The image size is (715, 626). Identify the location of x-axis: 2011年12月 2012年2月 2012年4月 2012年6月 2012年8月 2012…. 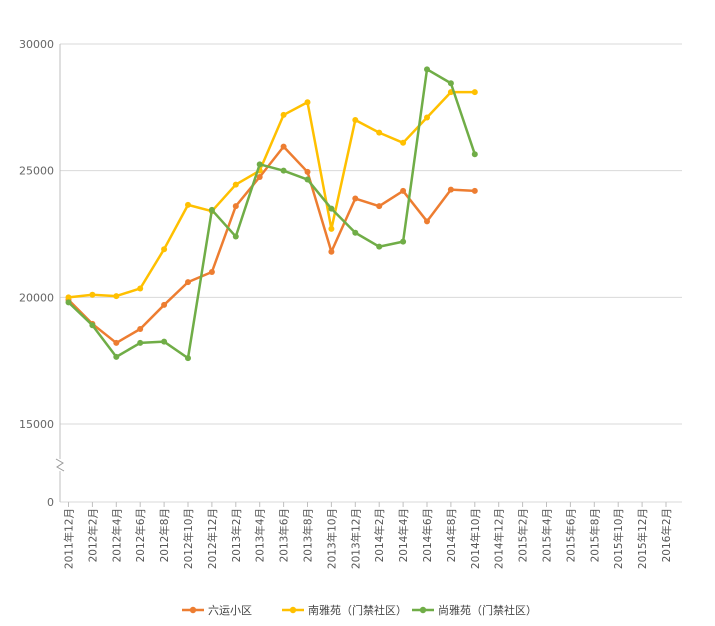
(368, 535).